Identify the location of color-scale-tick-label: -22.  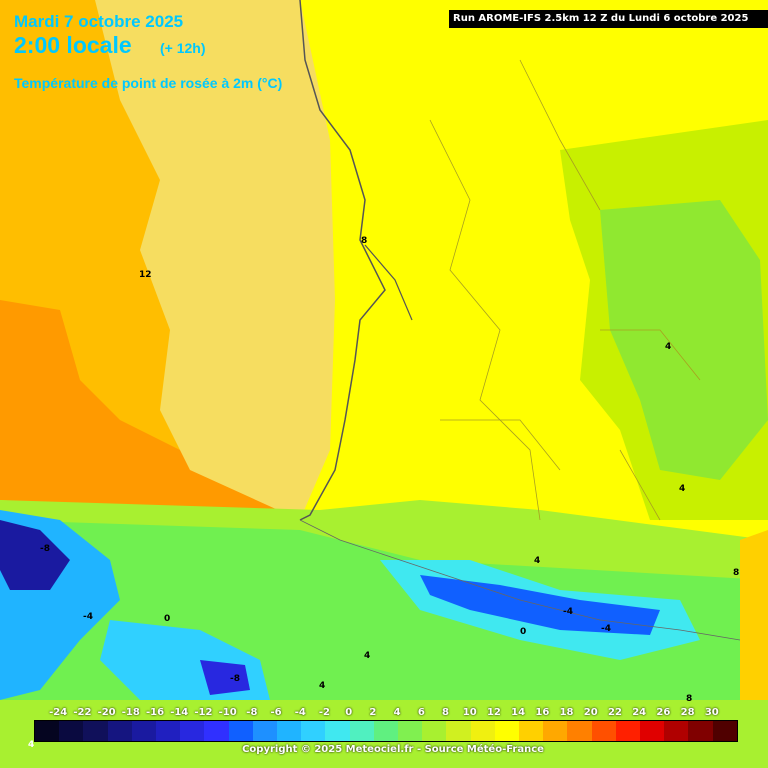
(82, 712).